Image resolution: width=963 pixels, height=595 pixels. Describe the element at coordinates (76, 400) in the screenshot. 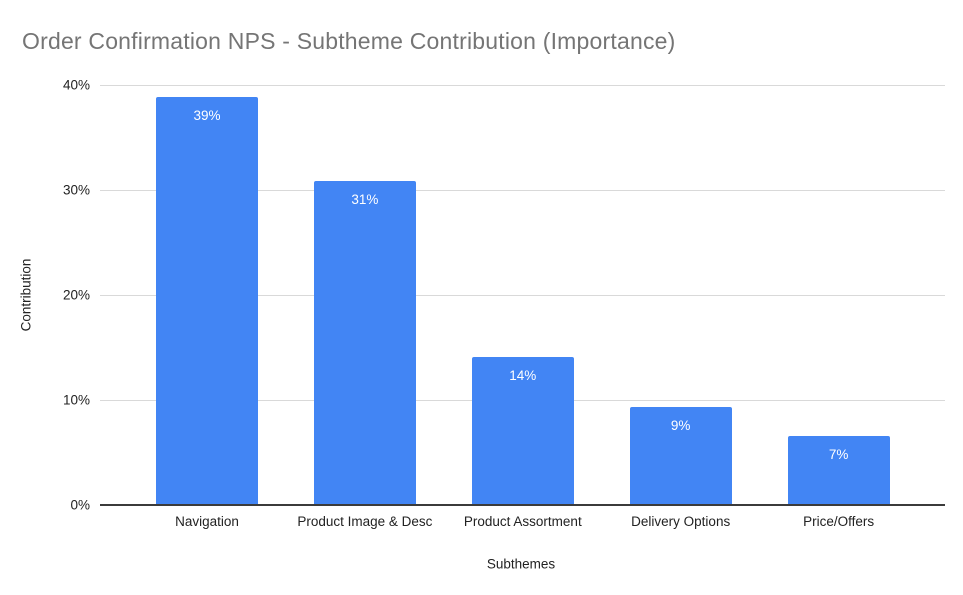

I see `y-tick-label-10%: 10%` at that location.